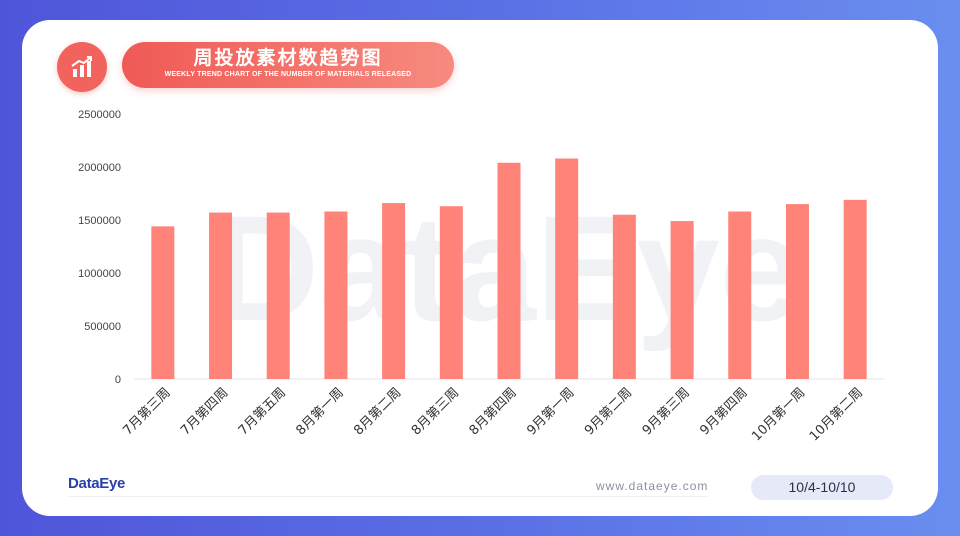 This screenshot has height=536, width=960. What do you see at coordinates (99, 168) in the screenshot?
I see `y-tick-label: 2000000` at bounding box center [99, 168].